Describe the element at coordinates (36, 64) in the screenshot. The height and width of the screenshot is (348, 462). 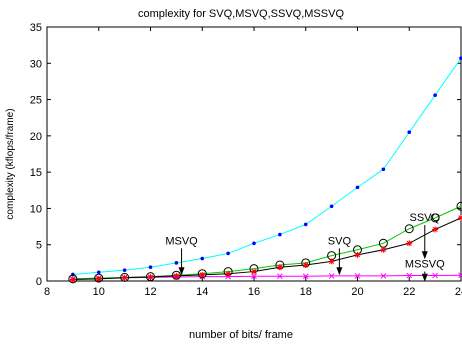
I see `y-tick-label: 30` at that location.